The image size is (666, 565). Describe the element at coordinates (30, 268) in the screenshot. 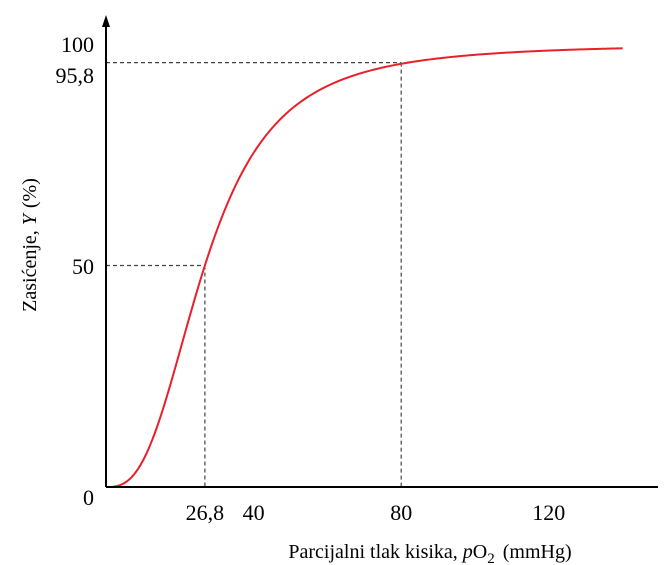

I see `y-axis-title-prefix: Zasićenje,` at that location.